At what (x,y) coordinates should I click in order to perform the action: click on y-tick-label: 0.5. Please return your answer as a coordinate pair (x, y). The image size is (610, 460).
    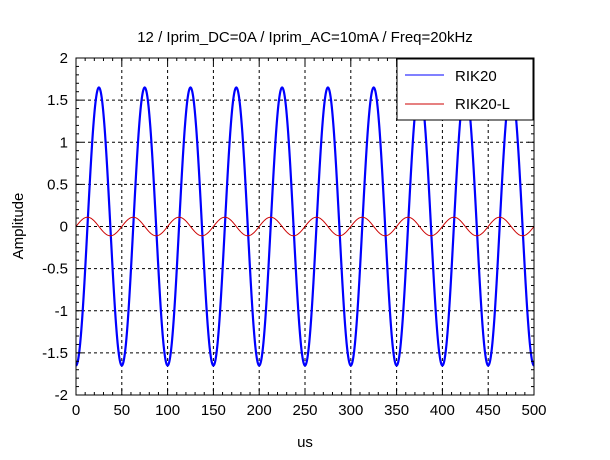
    Looking at the image, I should click on (57, 184).